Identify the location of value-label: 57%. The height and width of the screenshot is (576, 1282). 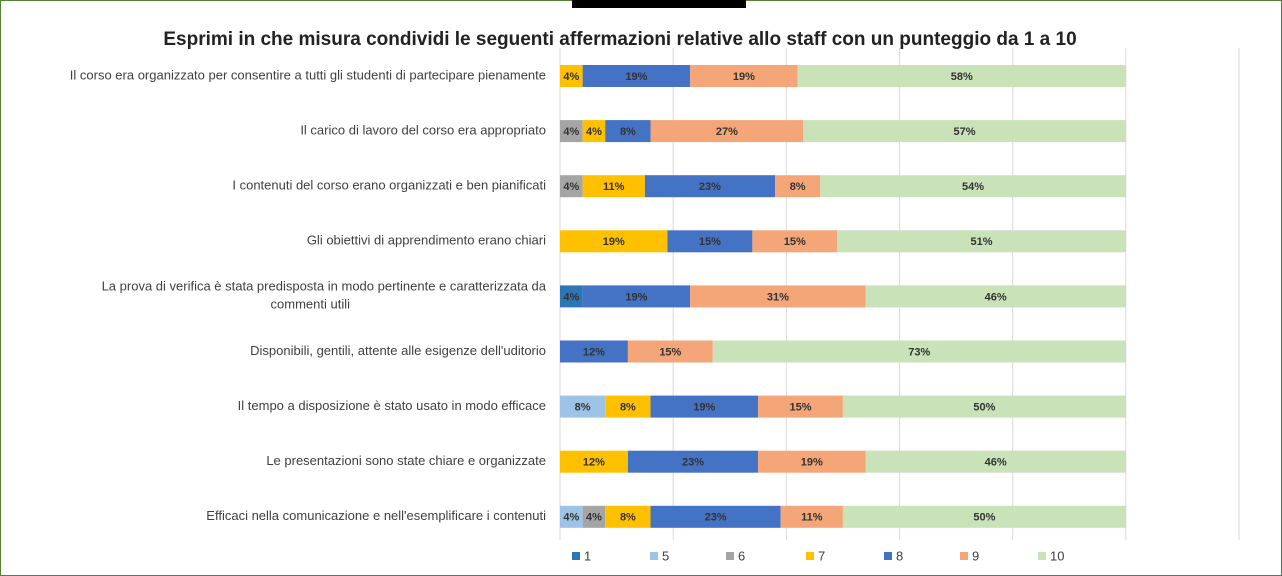
(965, 132).